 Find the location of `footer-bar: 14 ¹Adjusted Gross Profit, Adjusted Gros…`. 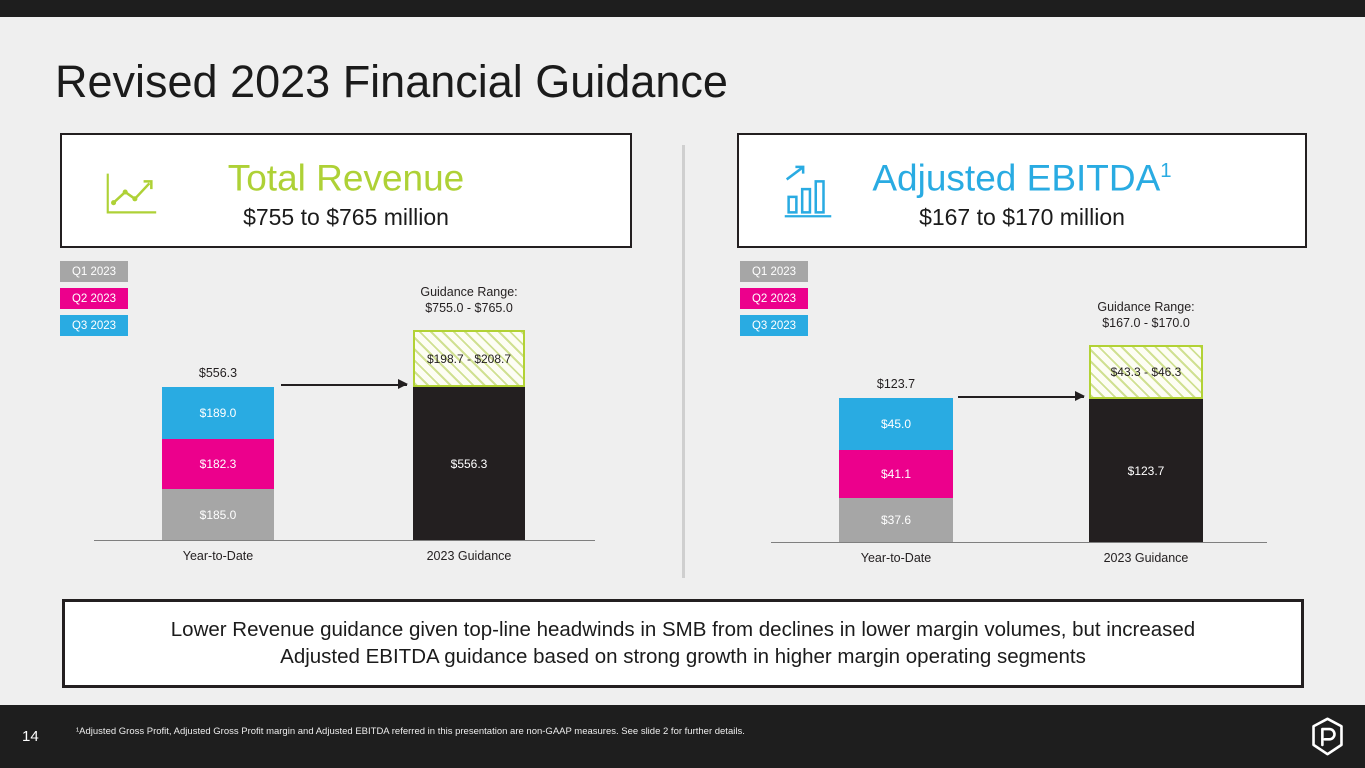

footer-bar: 14 ¹Adjusted Gross Profit, Adjusted Gros… is located at coordinates (682, 736).